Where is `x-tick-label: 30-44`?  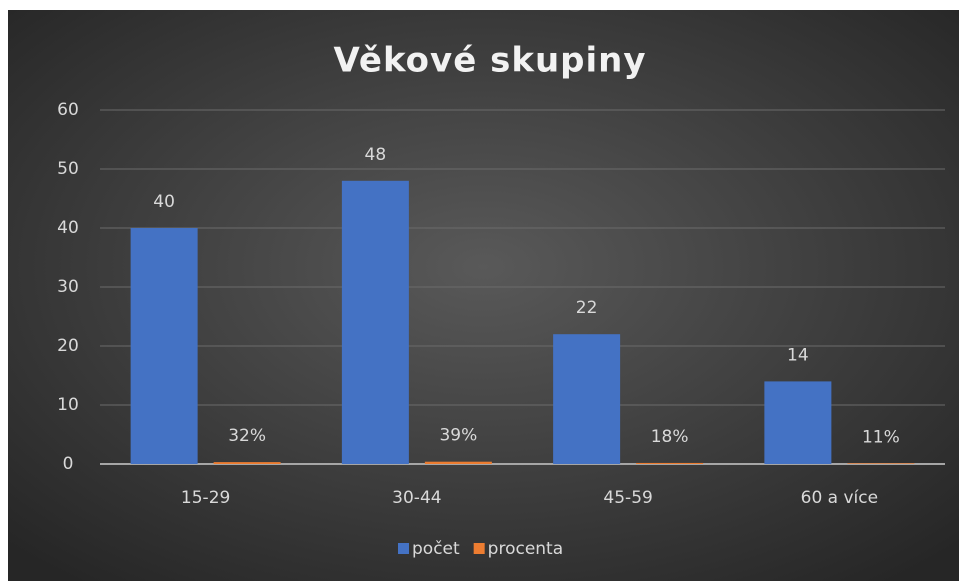
x-tick-label: 30-44 is located at coordinates (416, 498).